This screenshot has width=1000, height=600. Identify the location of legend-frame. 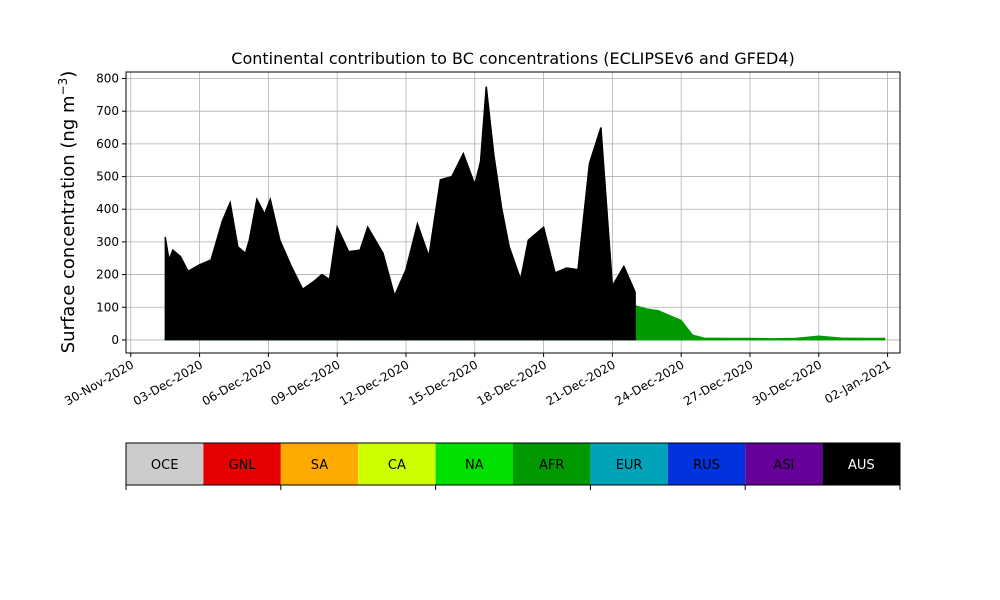
(513, 464).